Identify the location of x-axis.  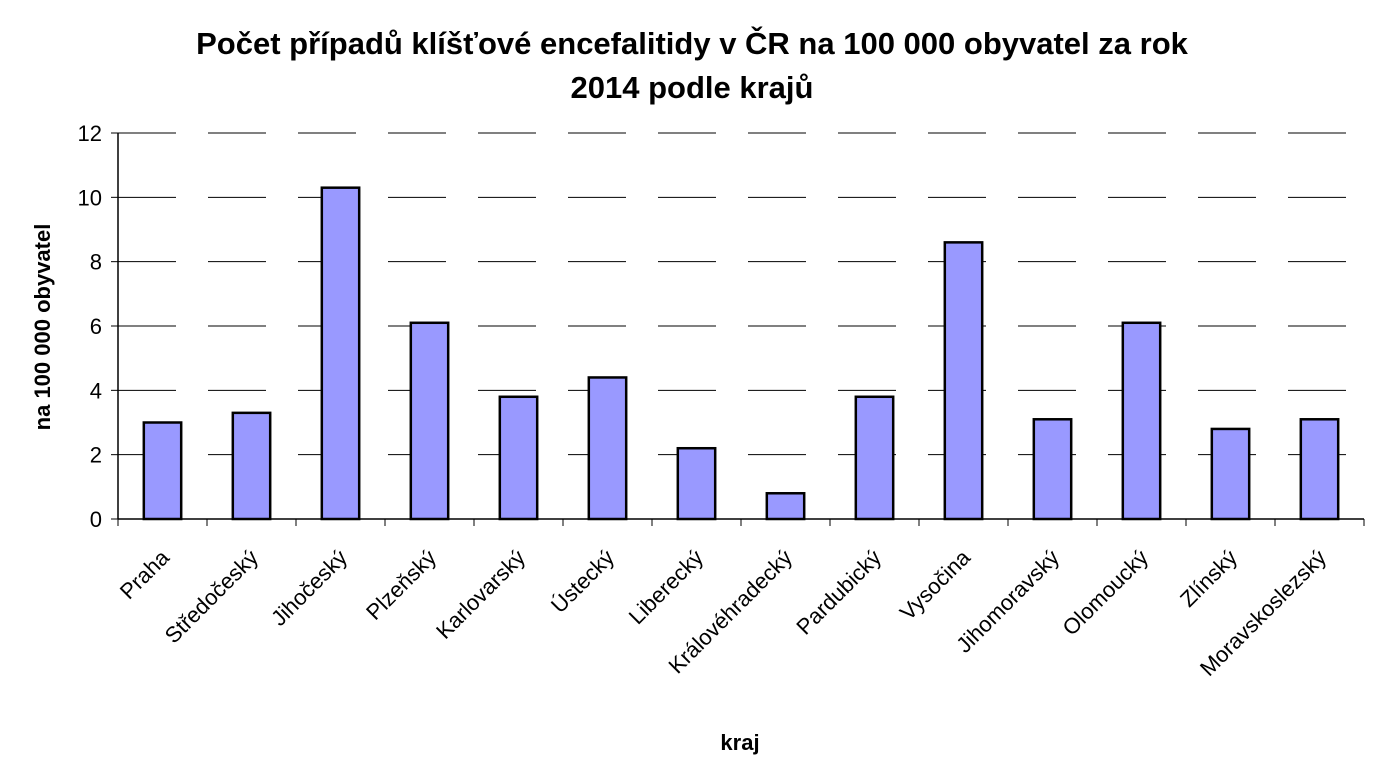
(741, 522).